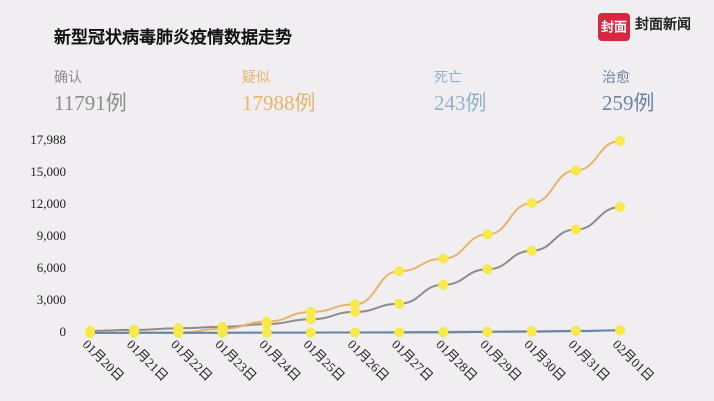 The image size is (714, 401). What do you see at coordinates (628, 103) in the screenshot?
I see `stat-value: 259例` at bounding box center [628, 103].